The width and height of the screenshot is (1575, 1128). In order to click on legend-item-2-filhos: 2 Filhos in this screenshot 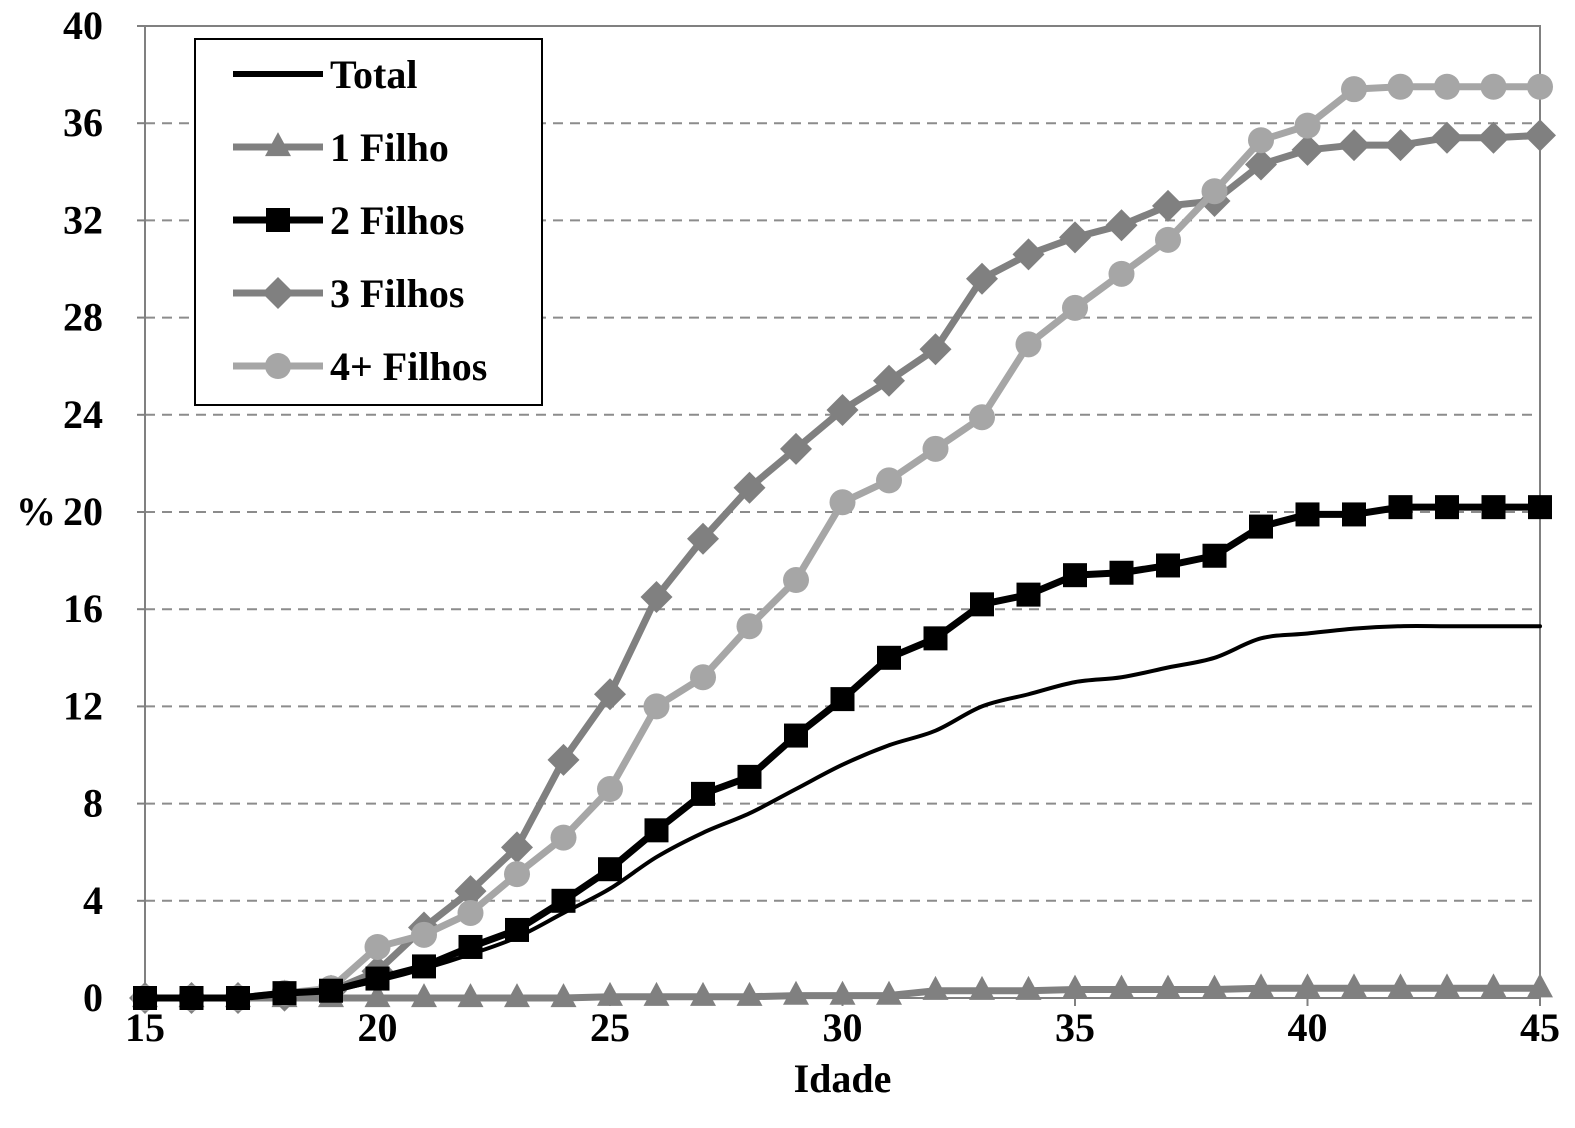, I will do `click(348, 220)`.